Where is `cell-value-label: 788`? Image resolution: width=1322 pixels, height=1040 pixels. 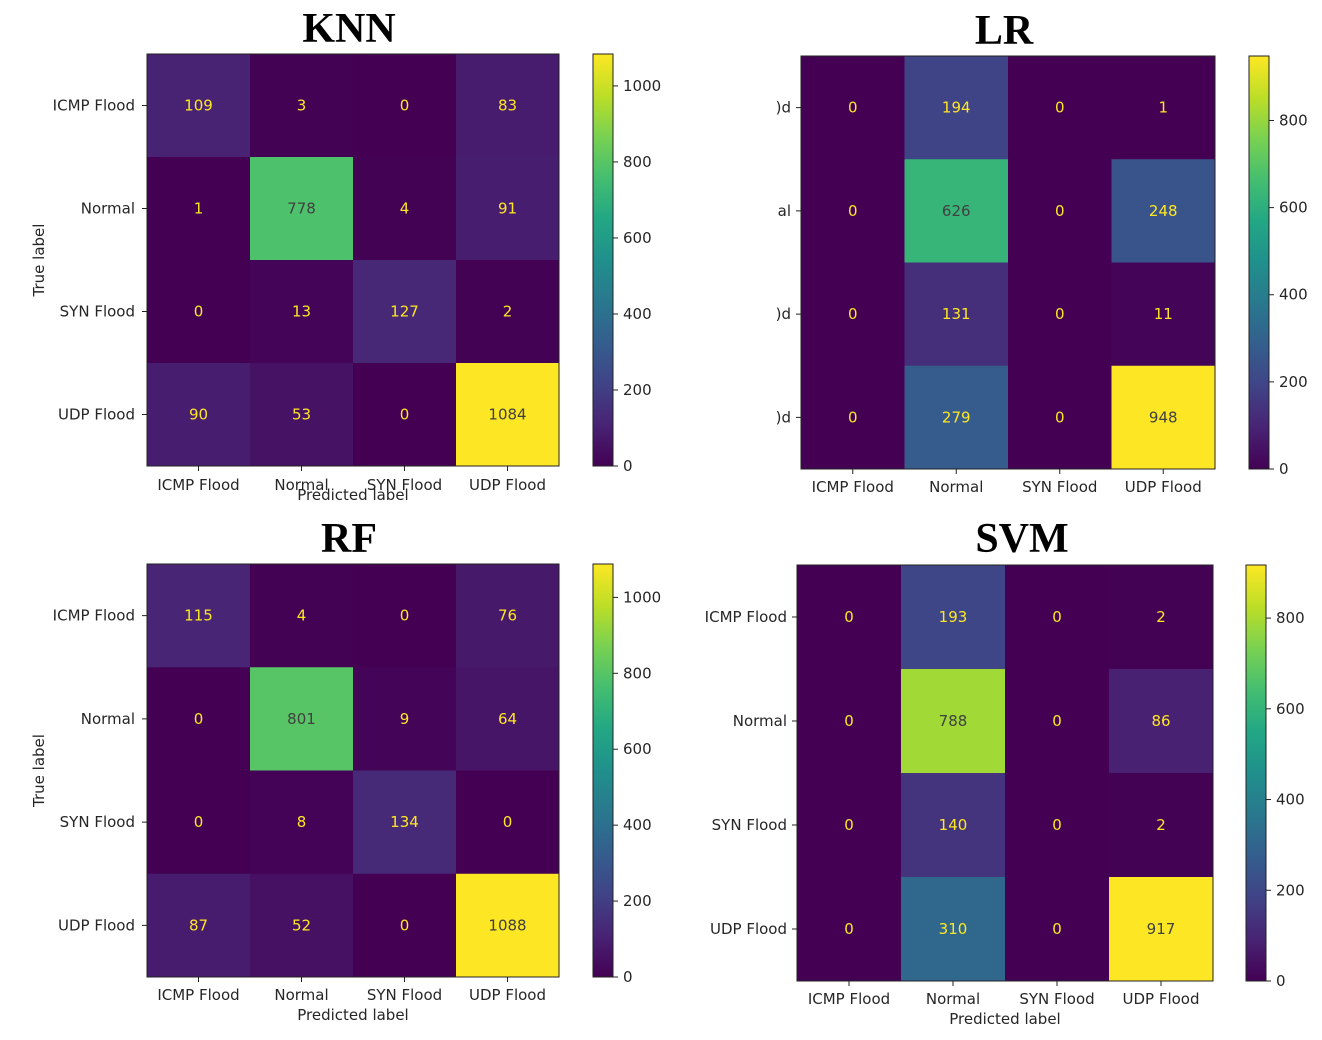 cell-value-label: 788 is located at coordinates (953, 721).